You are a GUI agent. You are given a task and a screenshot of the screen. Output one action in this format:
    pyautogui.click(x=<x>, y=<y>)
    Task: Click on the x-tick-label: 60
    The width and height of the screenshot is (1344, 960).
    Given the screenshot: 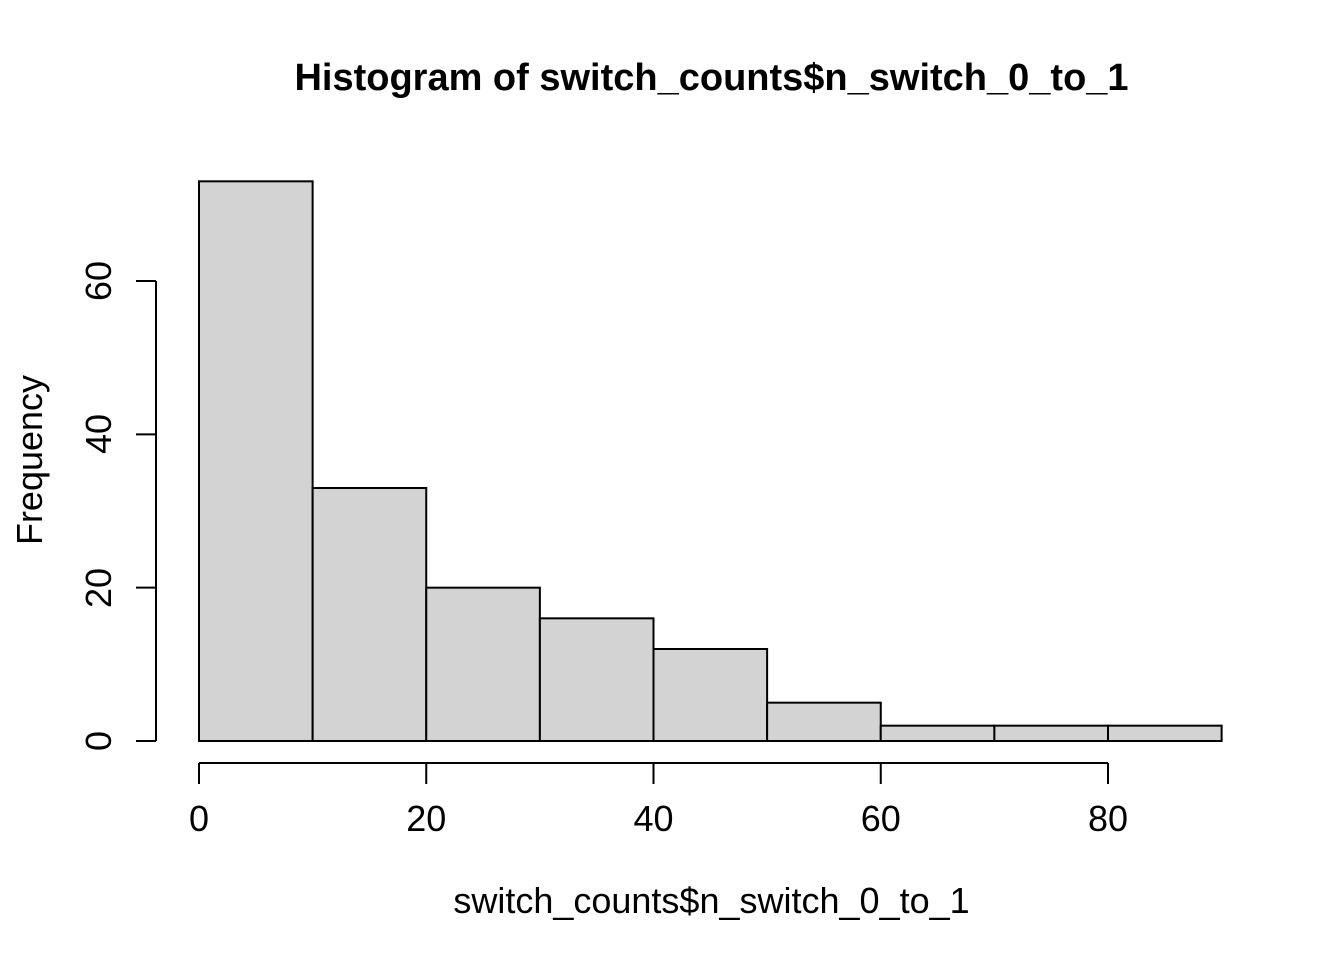 What is the action you would take?
    pyautogui.click(x=880, y=818)
    